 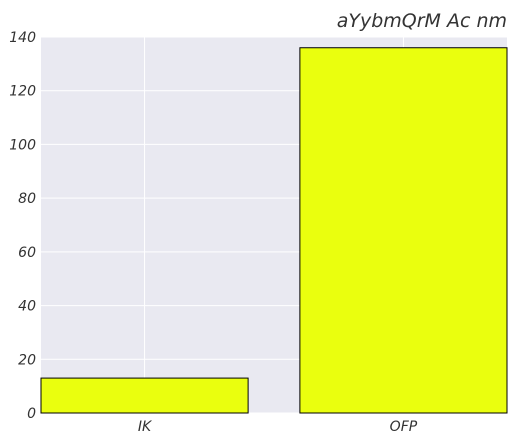 What do you see at coordinates (278, 427) in the screenshot?
I see `x-tick-labels: IK OFP` at bounding box center [278, 427].